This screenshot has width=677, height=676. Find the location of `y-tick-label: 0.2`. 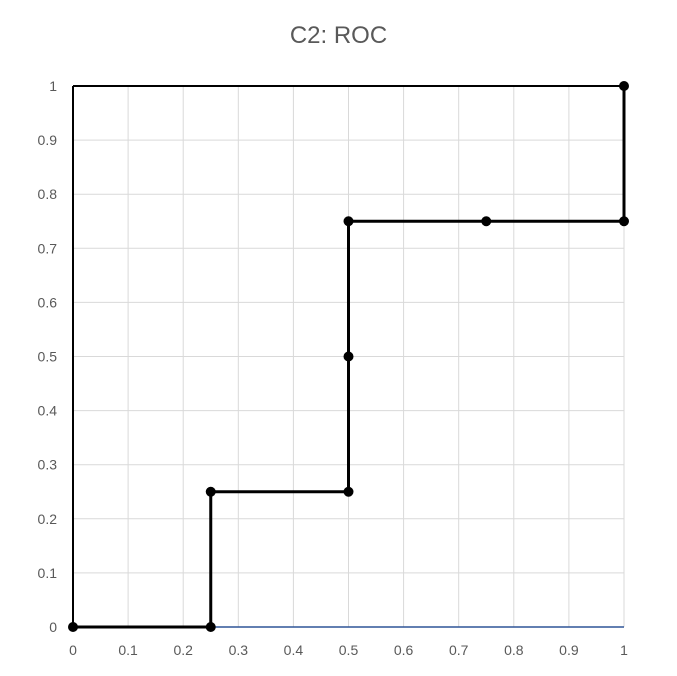

y-tick-label: 0.2 is located at coordinates (48, 519).